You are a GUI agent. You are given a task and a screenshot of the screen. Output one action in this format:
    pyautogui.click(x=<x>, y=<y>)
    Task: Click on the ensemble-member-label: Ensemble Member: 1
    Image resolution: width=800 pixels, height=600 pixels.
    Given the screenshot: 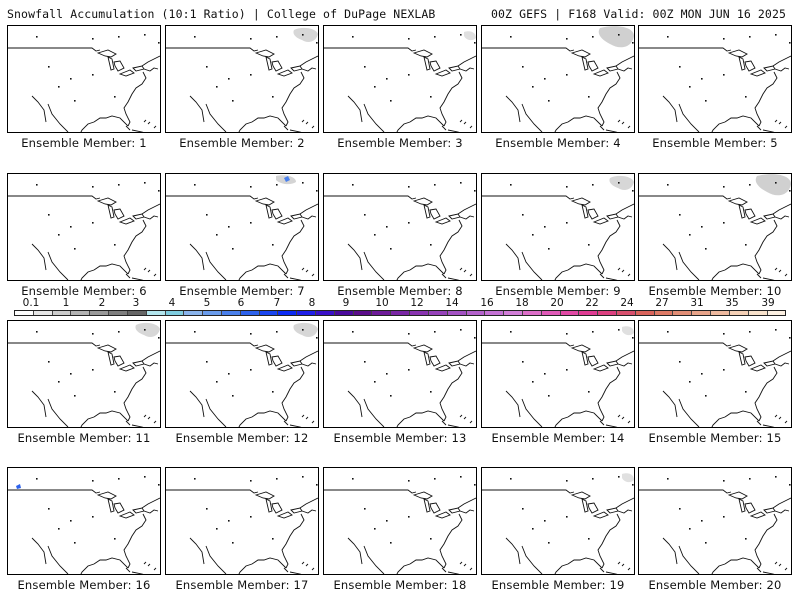 What is the action you would take?
    pyautogui.click(x=84, y=143)
    